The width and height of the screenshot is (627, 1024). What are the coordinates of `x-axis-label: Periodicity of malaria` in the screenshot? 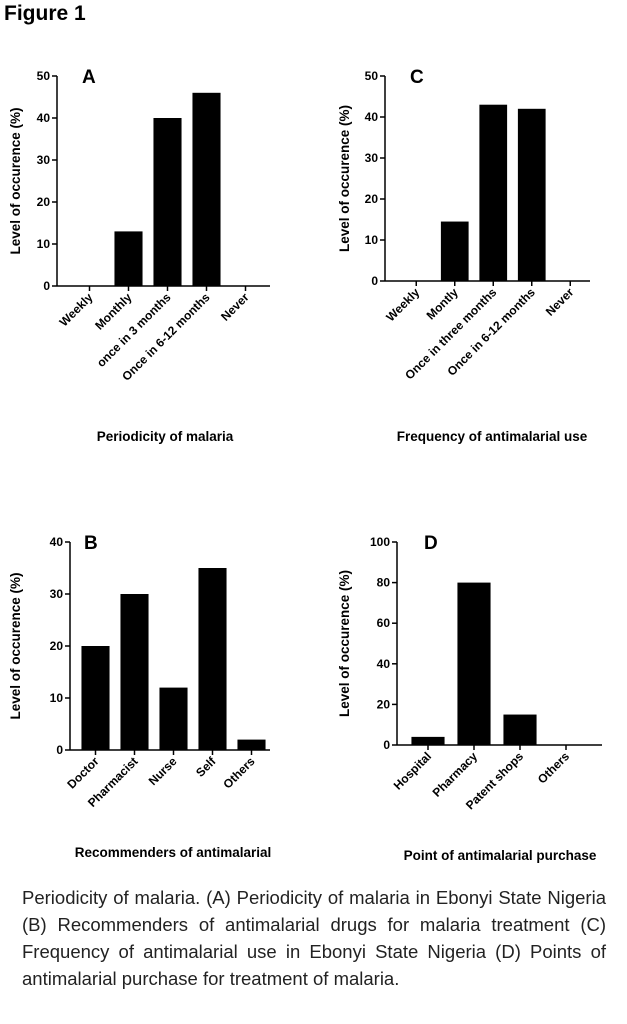 It's located at (165, 436).